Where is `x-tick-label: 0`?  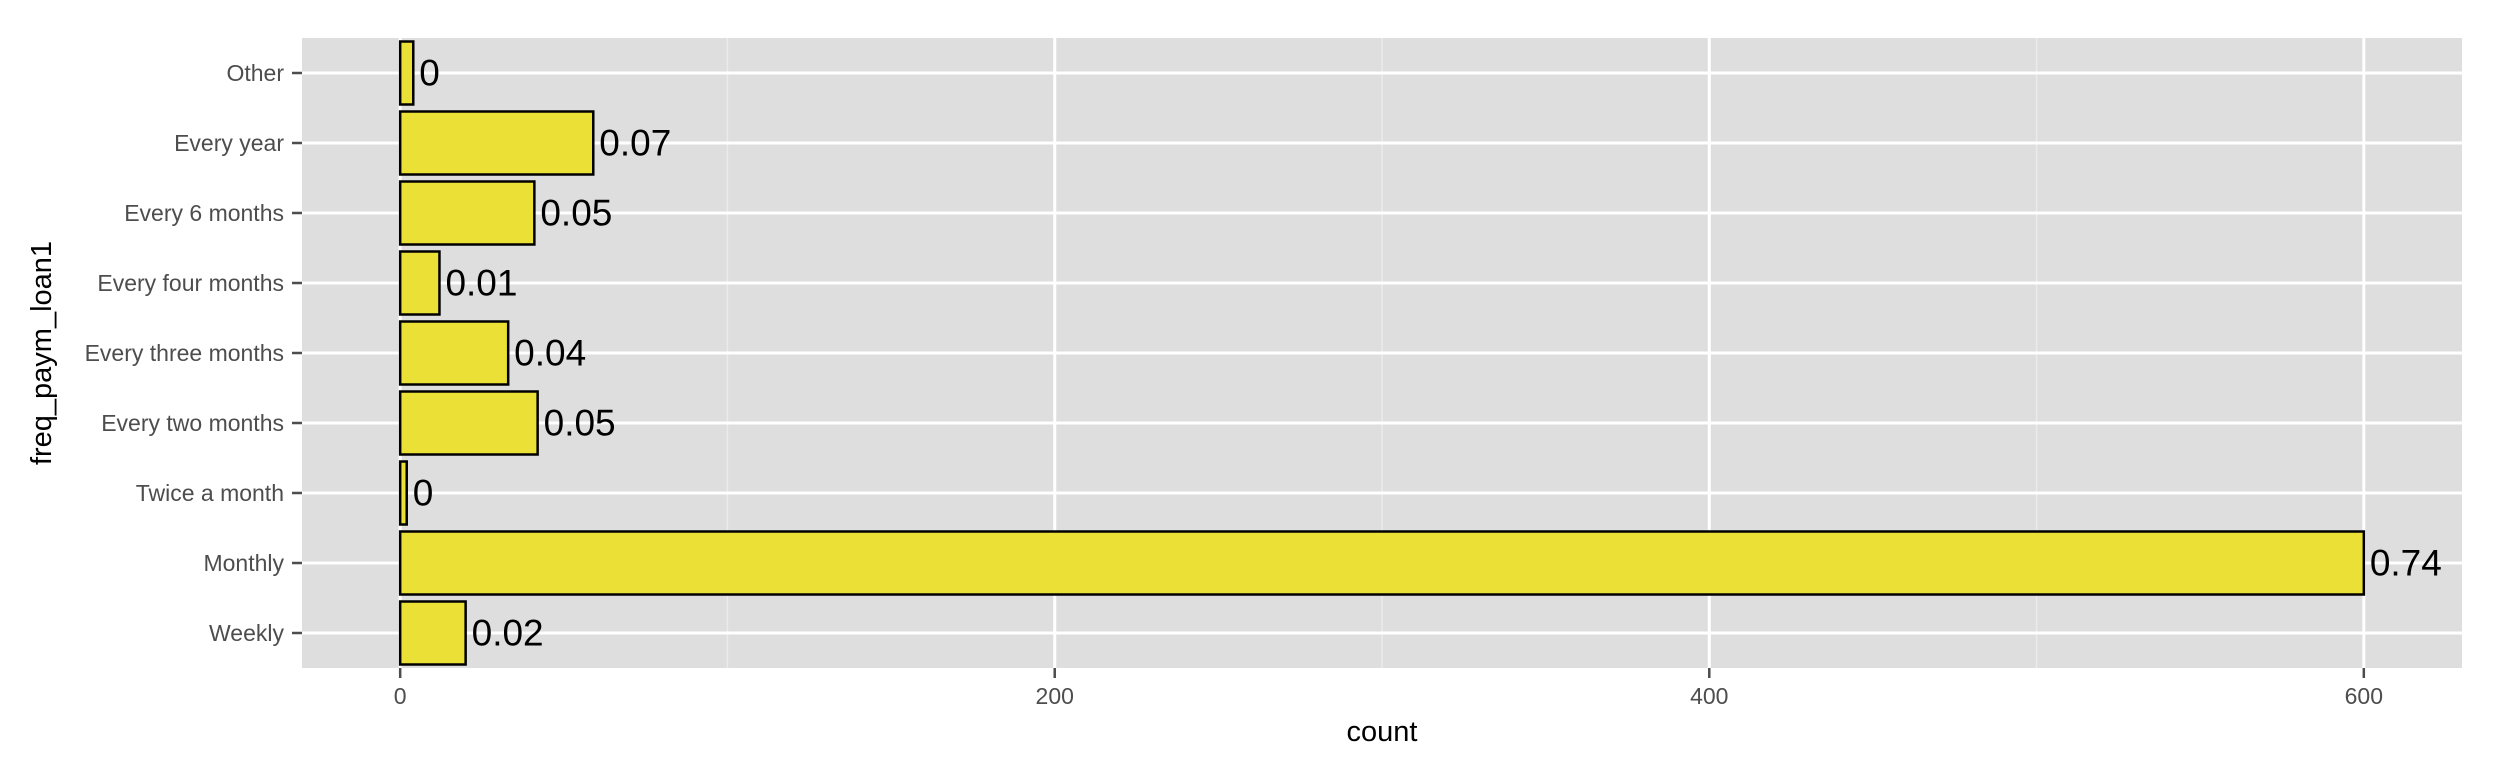
x-tick-label: 0 is located at coordinates (400, 696).